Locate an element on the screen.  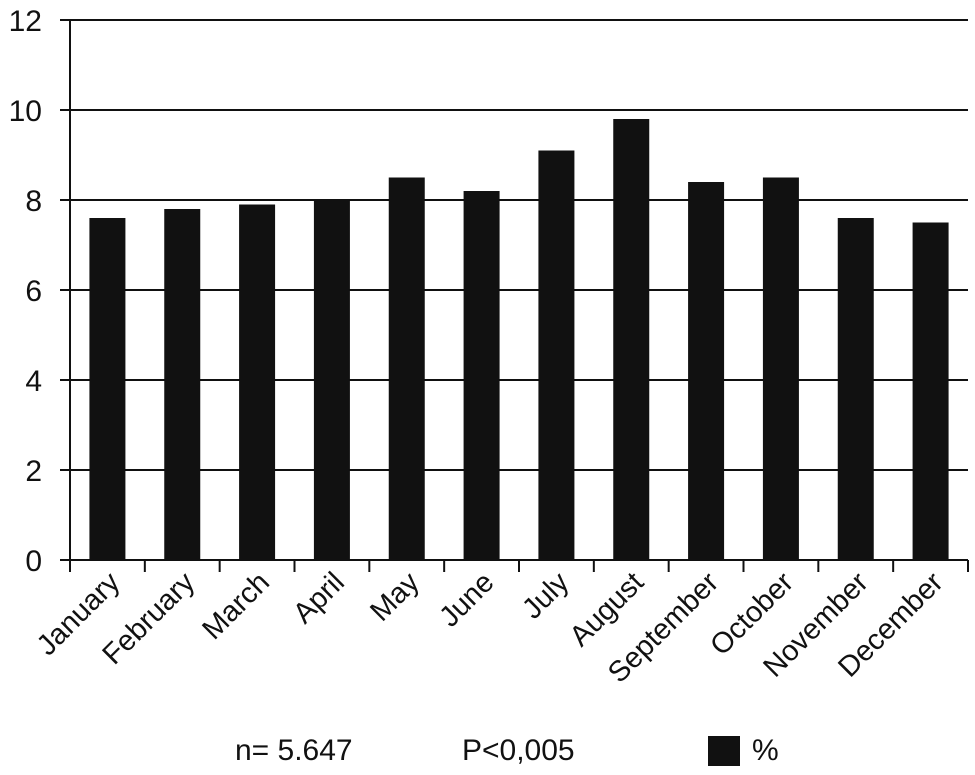
bar-april is located at coordinates (331, 380).